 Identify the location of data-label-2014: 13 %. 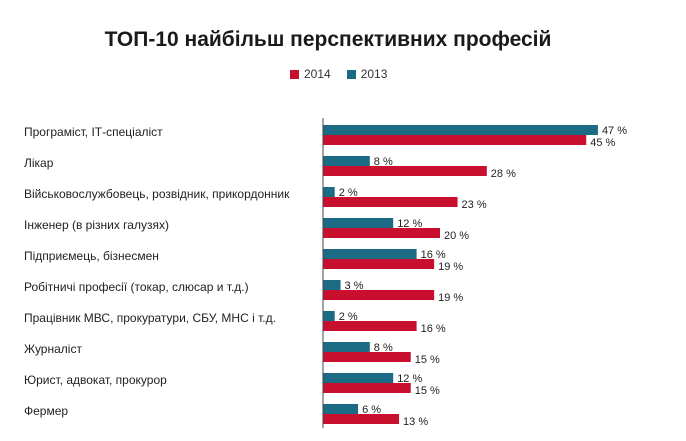
(415, 422).